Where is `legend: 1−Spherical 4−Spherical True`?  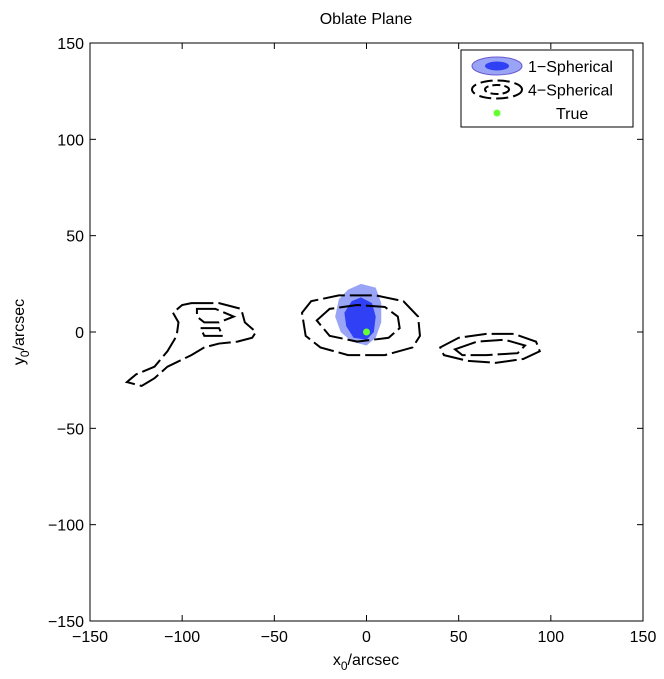 legend: 1−Spherical 4−Spherical True is located at coordinates (547, 88).